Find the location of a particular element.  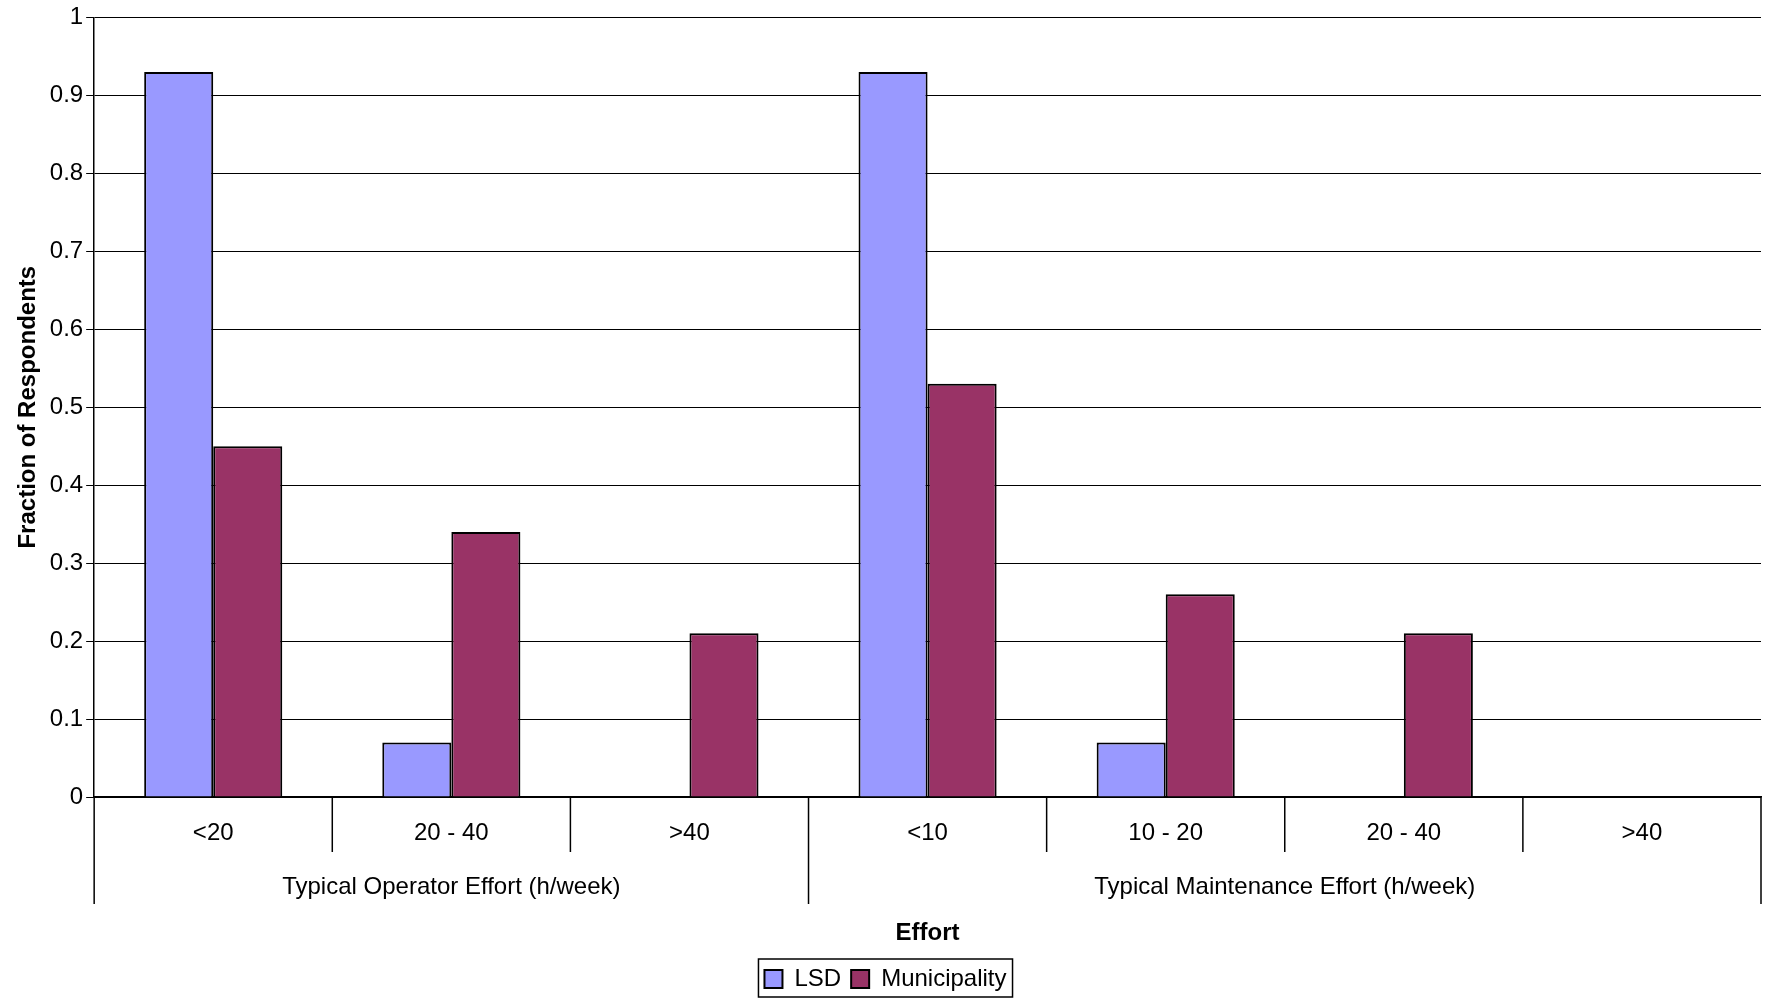

y-tick-label: 1 is located at coordinates (76, 16).